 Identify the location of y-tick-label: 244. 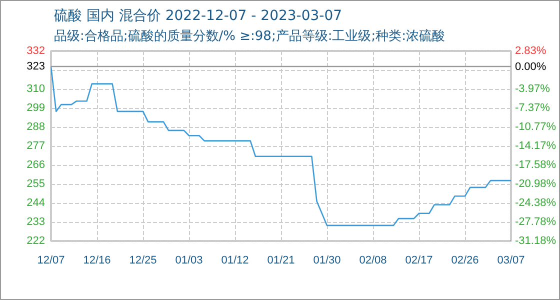
(35, 203).